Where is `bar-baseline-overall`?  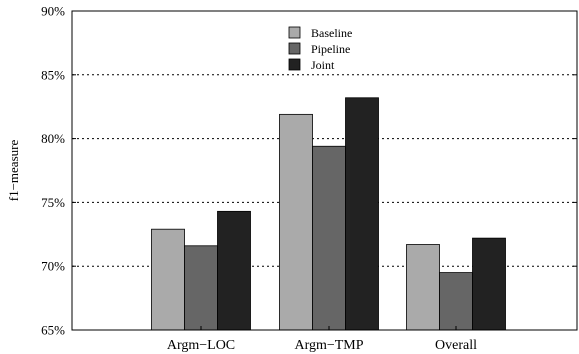
bar-baseline-overall is located at coordinates (423, 287).